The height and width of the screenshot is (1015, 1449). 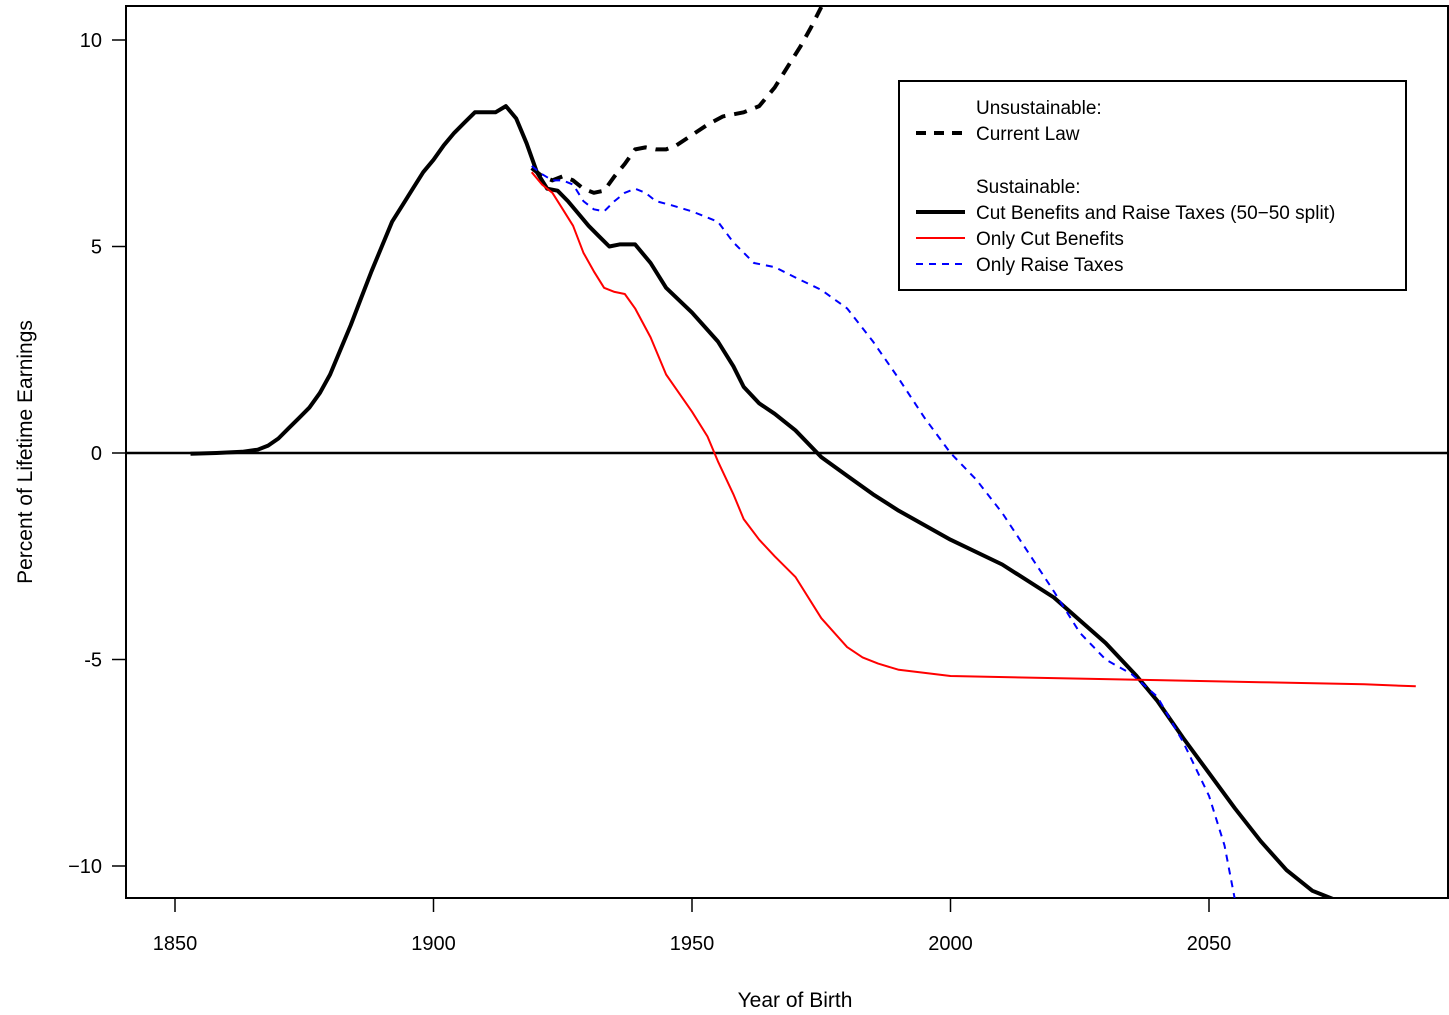 I want to click on y-axis: 10 5 0 -5 −10, so click(x=97, y=454).